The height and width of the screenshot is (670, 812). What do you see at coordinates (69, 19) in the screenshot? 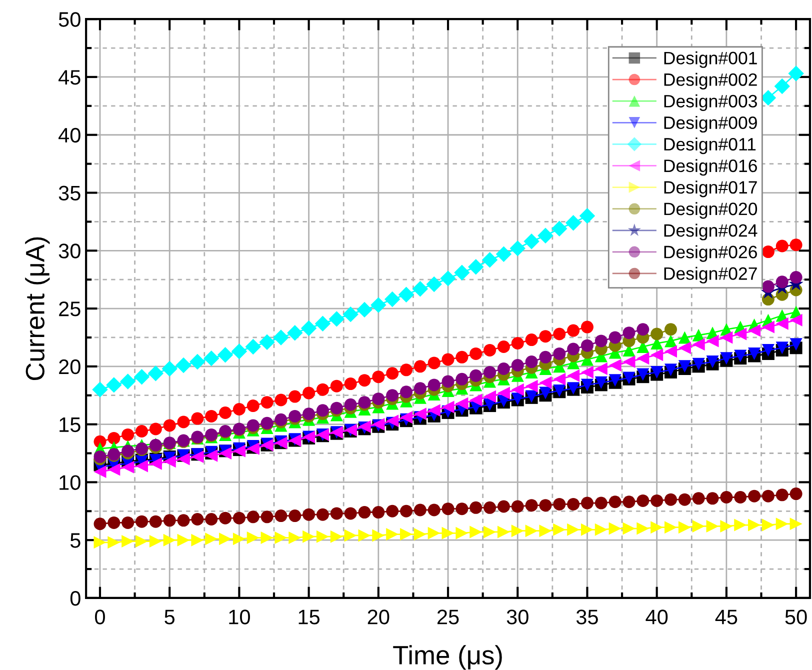
I see `y-tick-label: 50` at bounding box center [69, 19].